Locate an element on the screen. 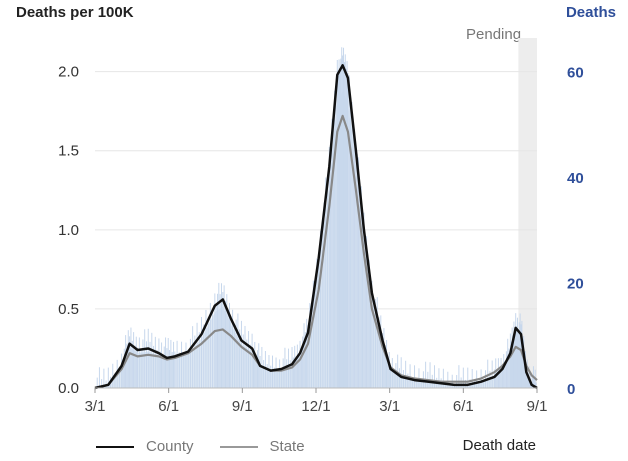 This screenshot has width=628, height=461. legend-label-state: State is located at coordinates (287, 446).